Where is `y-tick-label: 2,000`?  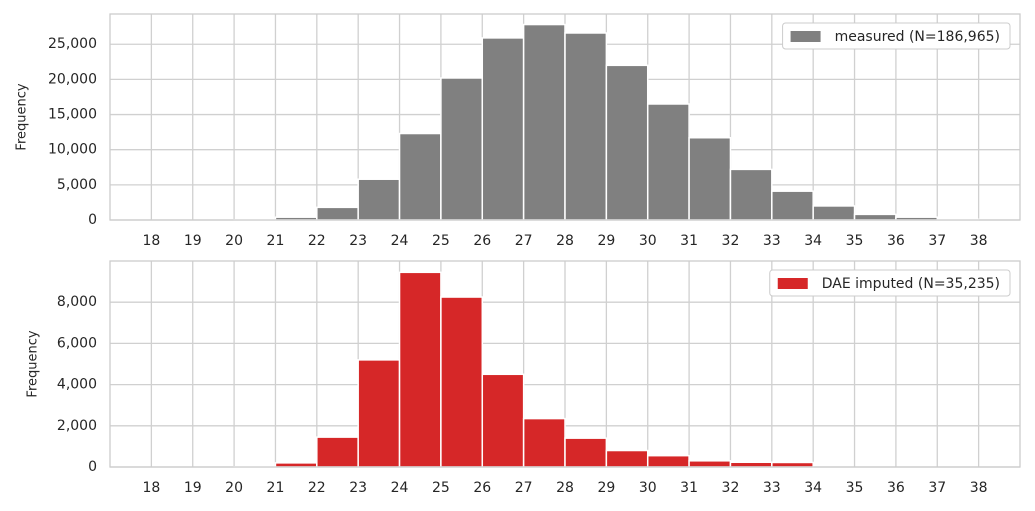 y-tick-label: 2,000 is located at coordinates (77, 426).